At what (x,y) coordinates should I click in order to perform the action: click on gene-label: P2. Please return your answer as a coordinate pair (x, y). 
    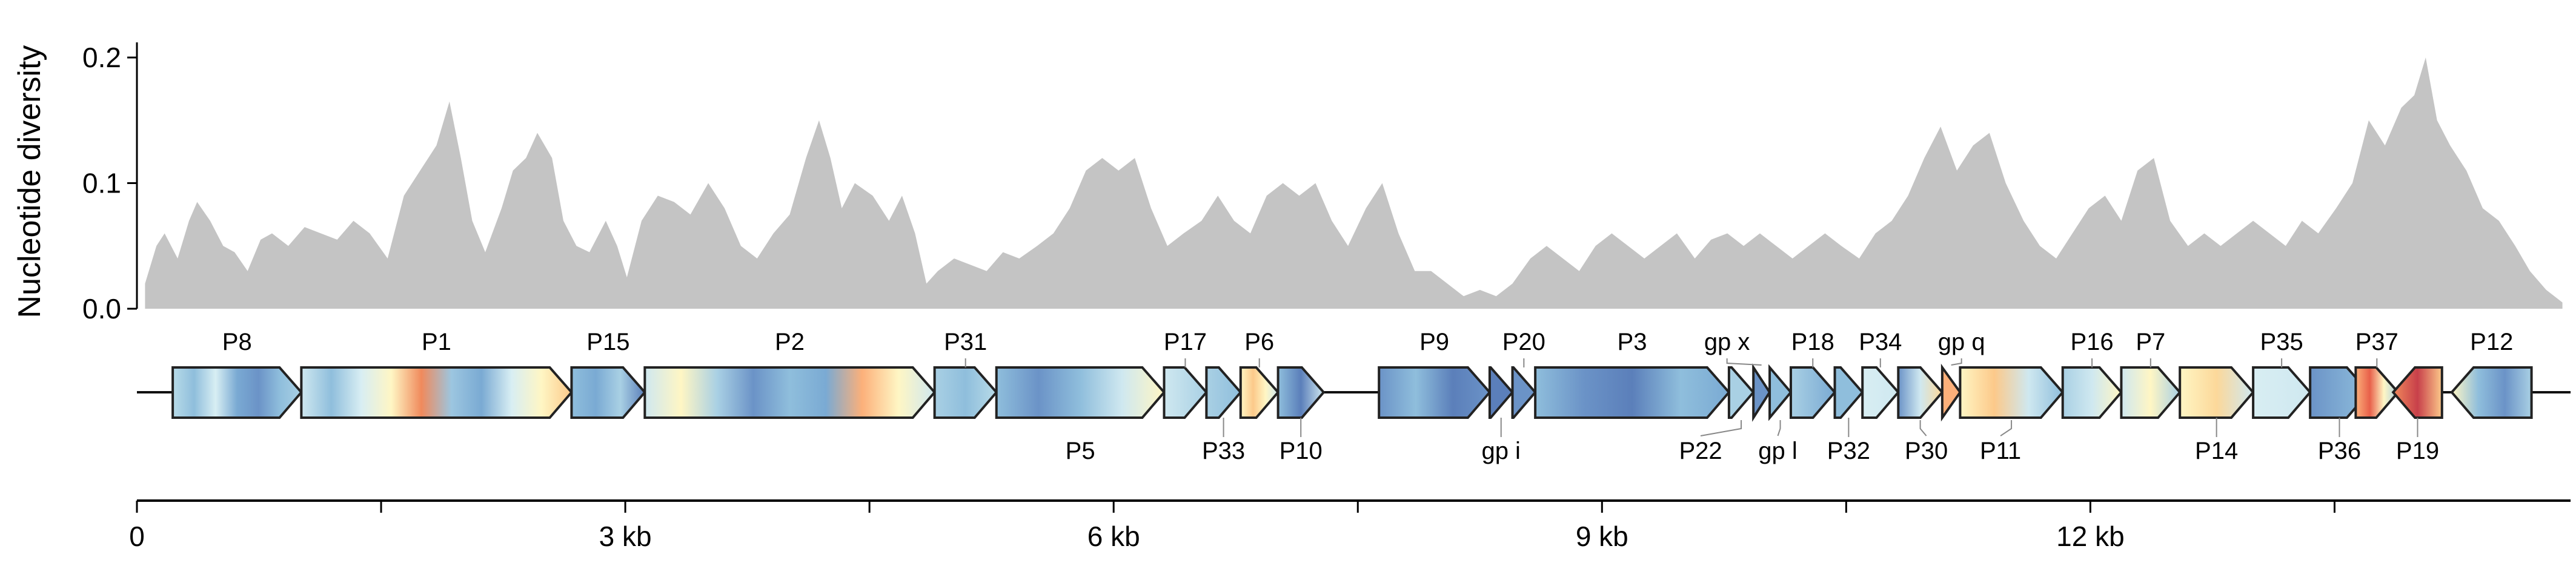
    Looking at the image, I should click on (790, 342).